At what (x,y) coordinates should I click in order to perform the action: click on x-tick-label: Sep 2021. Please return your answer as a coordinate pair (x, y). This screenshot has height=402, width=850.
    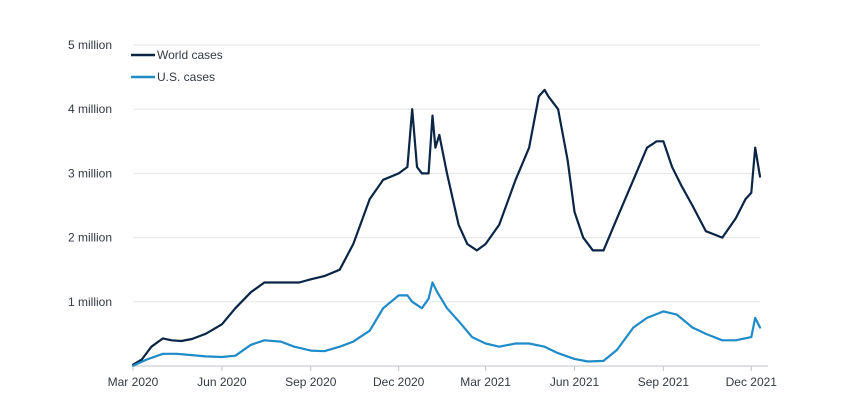
    Looking at the image, I should click on (664, 382).